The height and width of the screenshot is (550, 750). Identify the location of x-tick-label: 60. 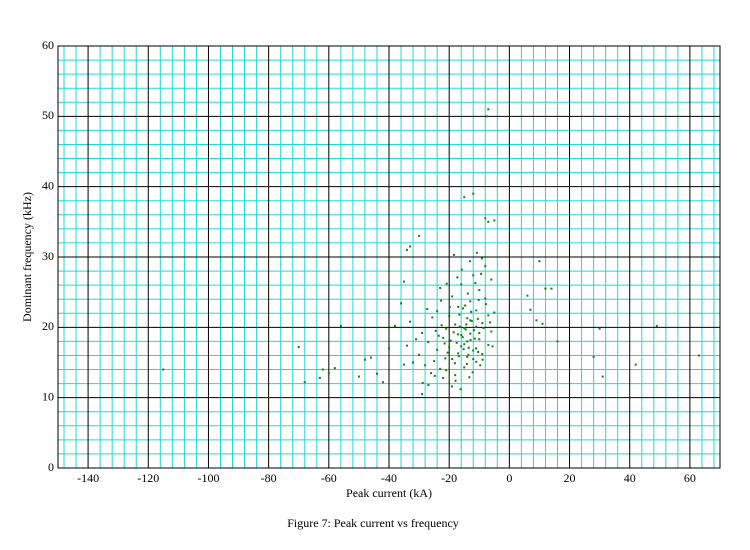
(690, 478).